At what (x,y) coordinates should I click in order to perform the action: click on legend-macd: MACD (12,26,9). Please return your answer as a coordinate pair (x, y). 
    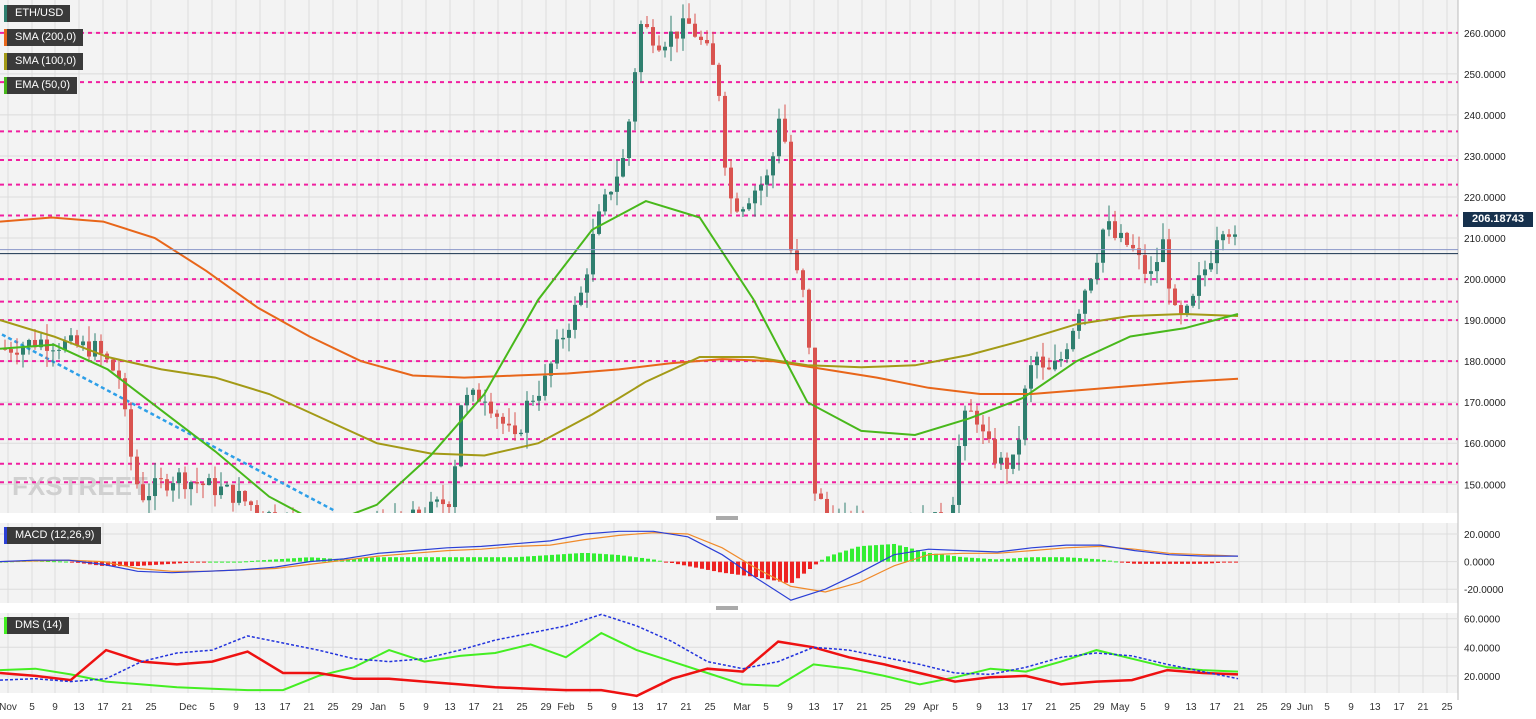
    Looking at the image, I should click on (53, 535).